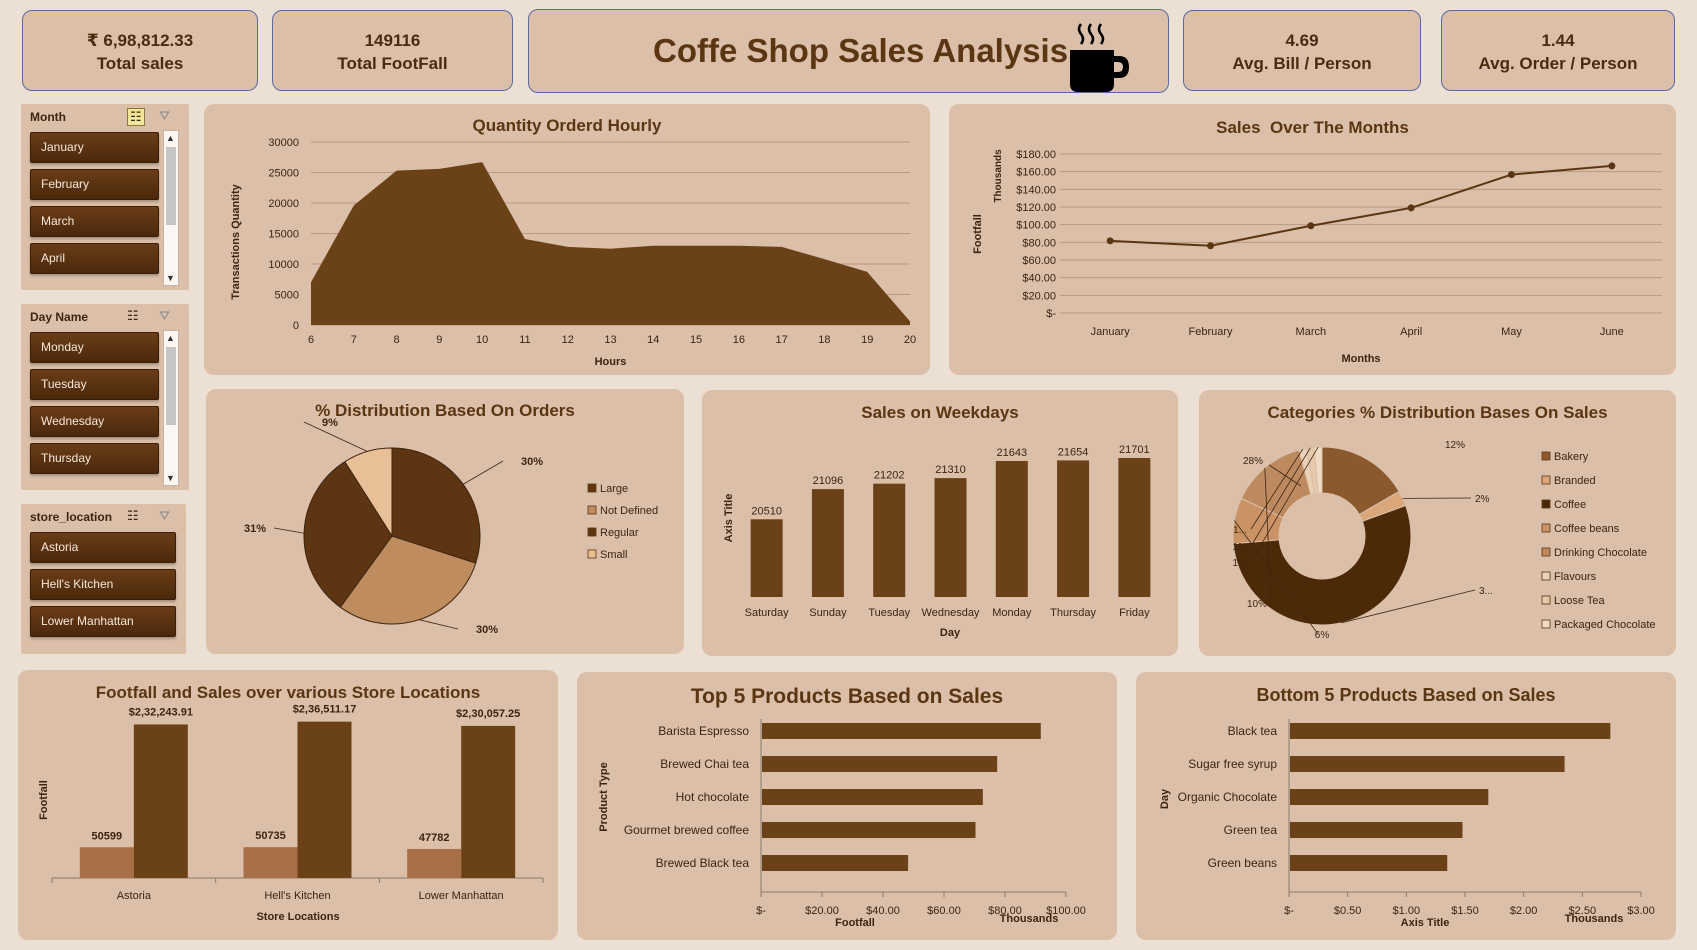 Image resolution: width=1697 pixels, height=950 pixels. What do you see at coordinates (1110, 241) in the screenshot?
I see `data-point-january` at bounding box center [1110, 241].